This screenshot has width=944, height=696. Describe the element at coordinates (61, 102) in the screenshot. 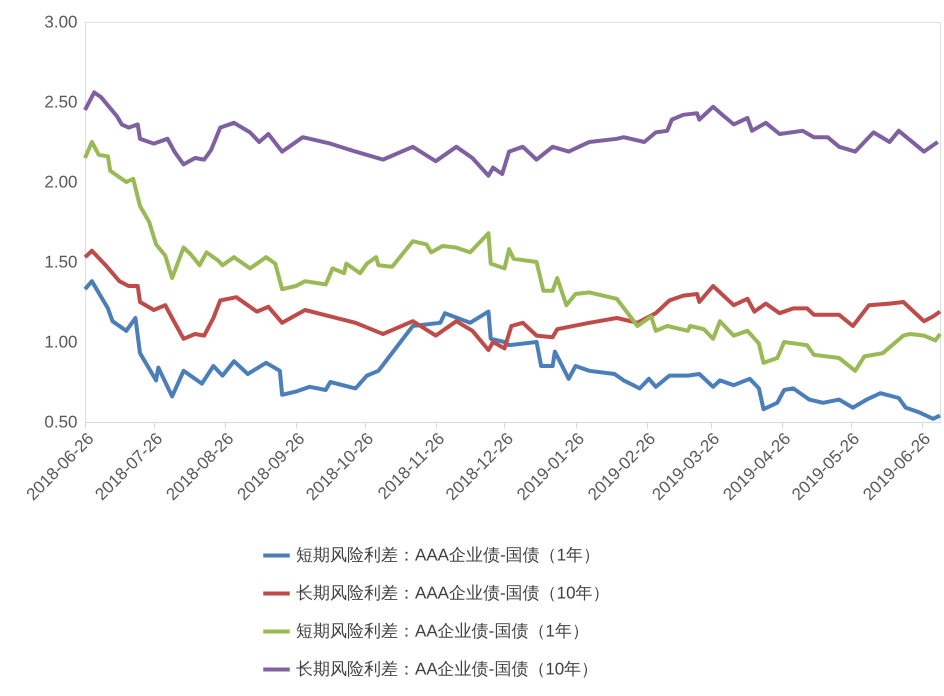

I see `y-tick-label: 2.50` at that location.